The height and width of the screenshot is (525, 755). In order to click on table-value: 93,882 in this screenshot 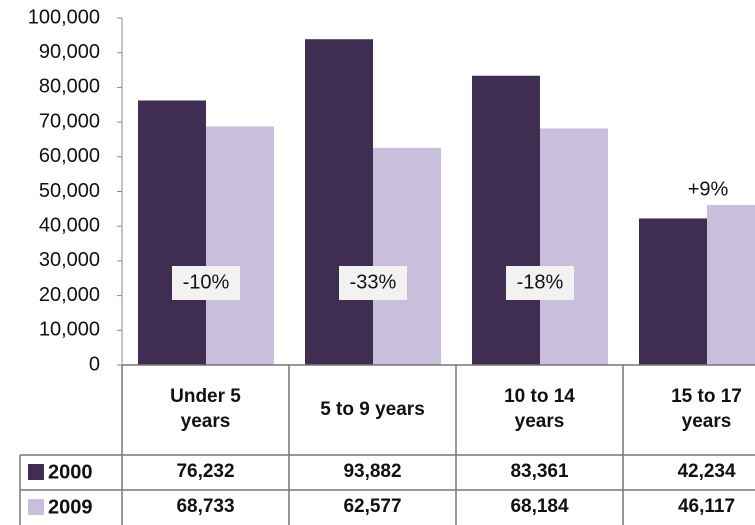, I will do `click(372, 472)`.